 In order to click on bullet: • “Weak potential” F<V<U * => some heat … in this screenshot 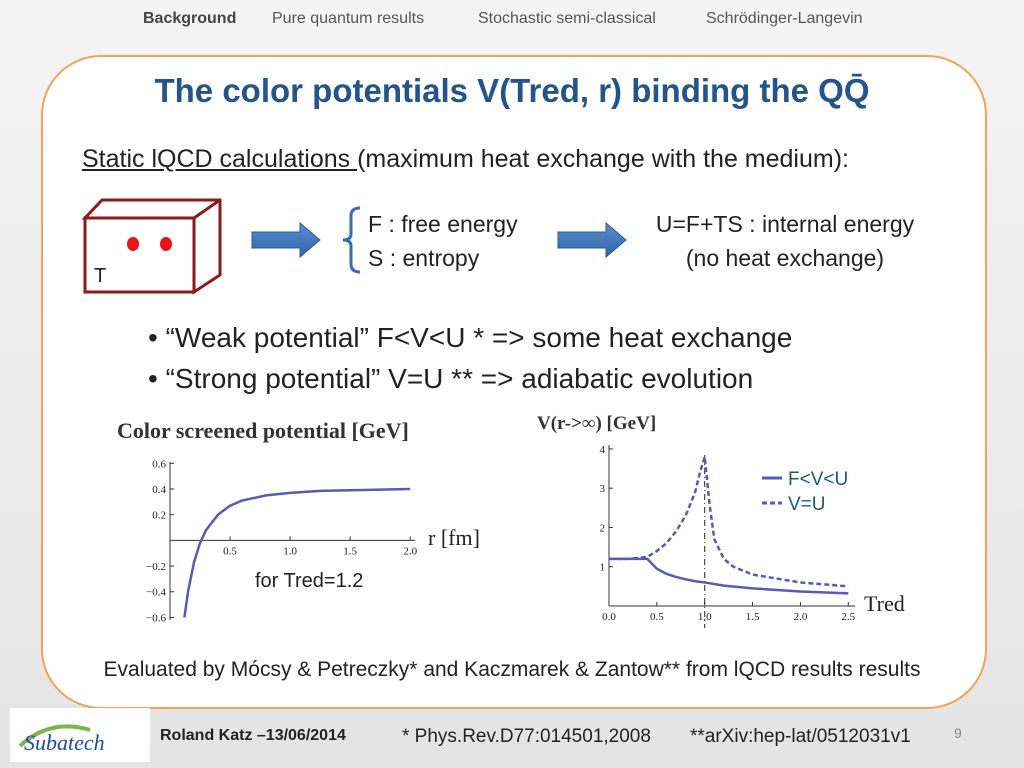, I will do `click(470, 337)`.